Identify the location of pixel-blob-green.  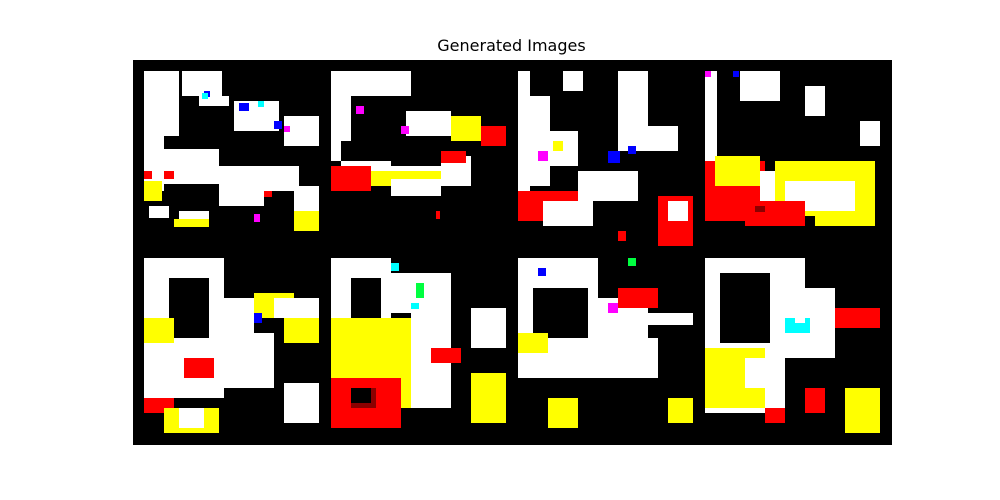
(420, 290).